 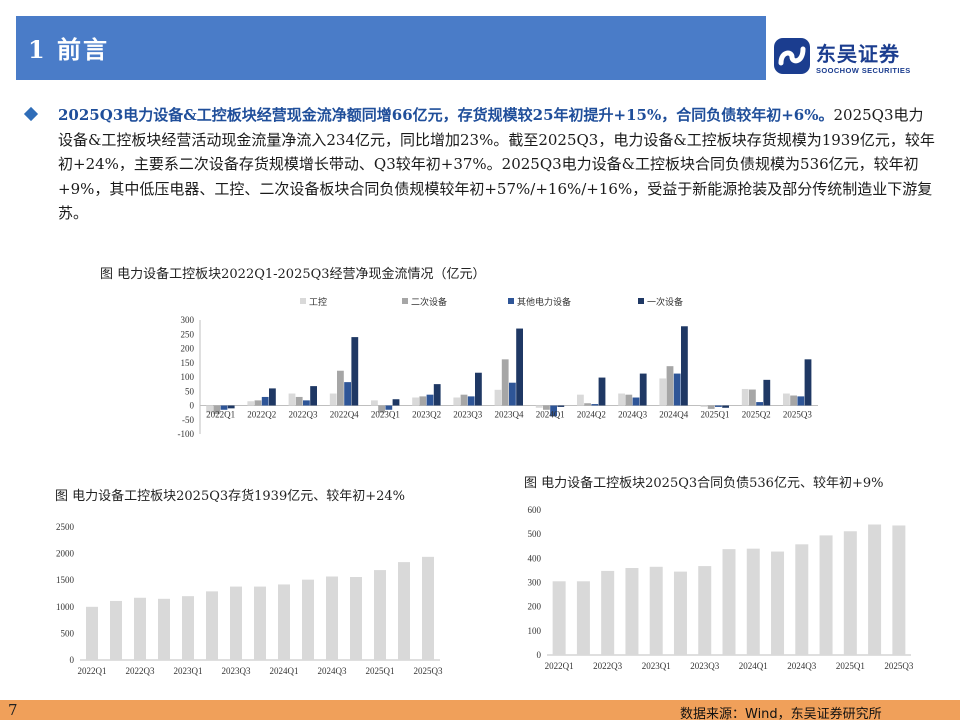 I want to click on chart2-title: 图 电力设备工控板块2025Q3存货1939亿元、较年初+24%, so click(x=230, y=496).